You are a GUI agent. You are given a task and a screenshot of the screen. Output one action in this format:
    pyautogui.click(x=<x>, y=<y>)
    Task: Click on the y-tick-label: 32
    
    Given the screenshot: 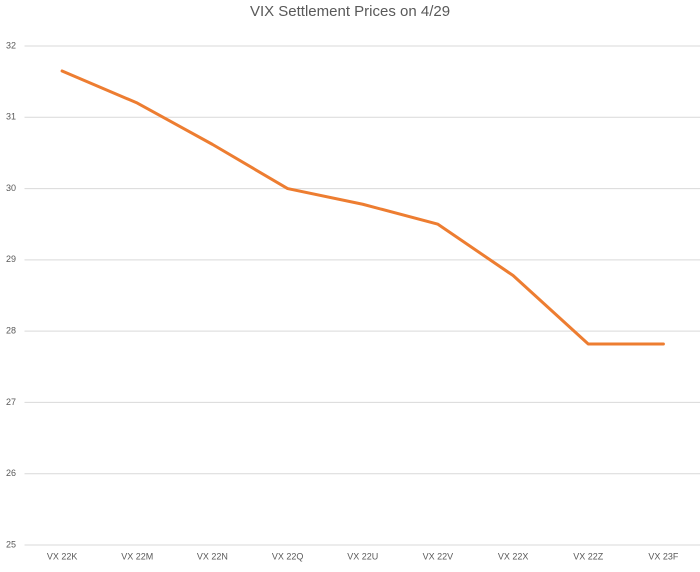 What is the action you would take?
    pyautogui.click(x=11, y=45)
    